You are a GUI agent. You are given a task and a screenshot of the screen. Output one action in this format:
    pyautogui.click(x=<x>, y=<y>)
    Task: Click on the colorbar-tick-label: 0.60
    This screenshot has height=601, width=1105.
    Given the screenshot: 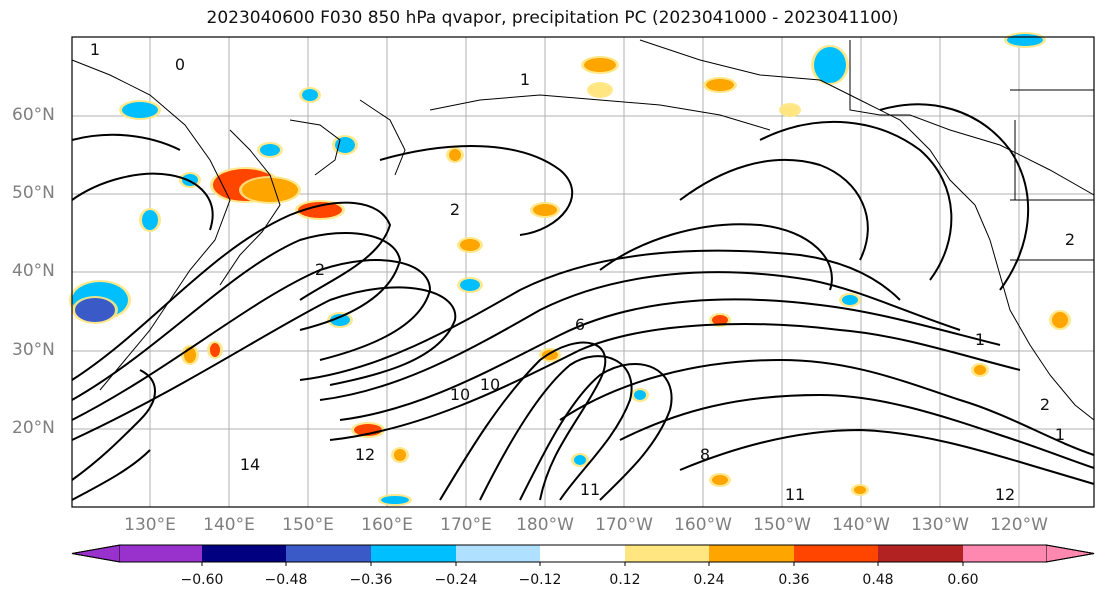 What is the action you would take?
    pyautogui.click(x=963, y=580)
    